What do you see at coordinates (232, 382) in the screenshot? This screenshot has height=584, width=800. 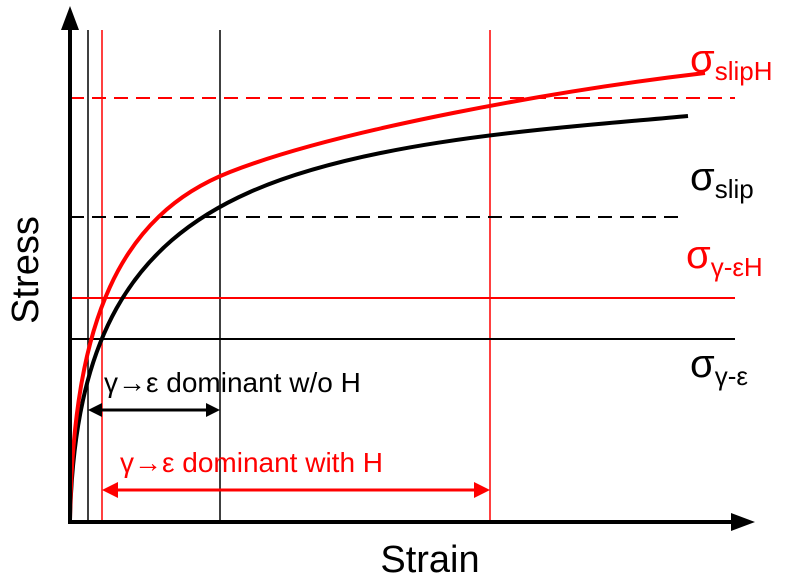 I see `annotation: γ→ε dominant w/o H` at bounding box center [232, 382].